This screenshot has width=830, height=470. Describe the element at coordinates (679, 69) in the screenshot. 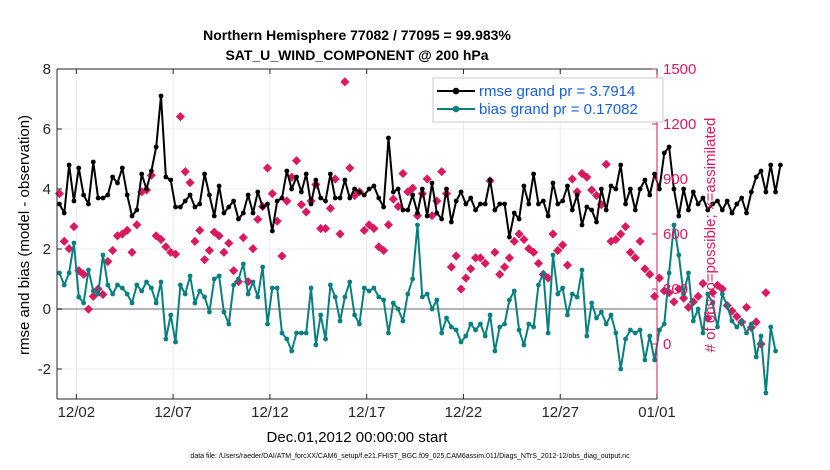

I see `y-right-tick-label: 1500` at that location.